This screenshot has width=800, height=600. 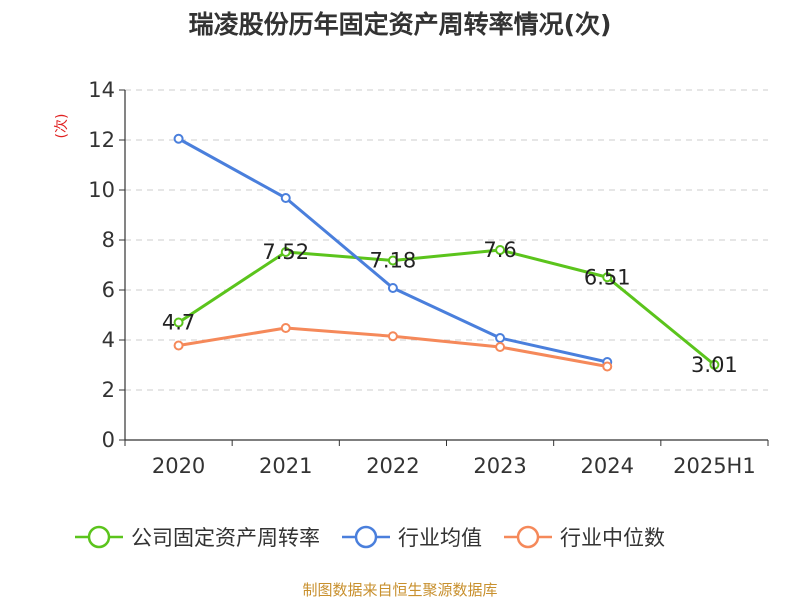 I want to click on y-tick-label: 10, so click(x=101, y=190).